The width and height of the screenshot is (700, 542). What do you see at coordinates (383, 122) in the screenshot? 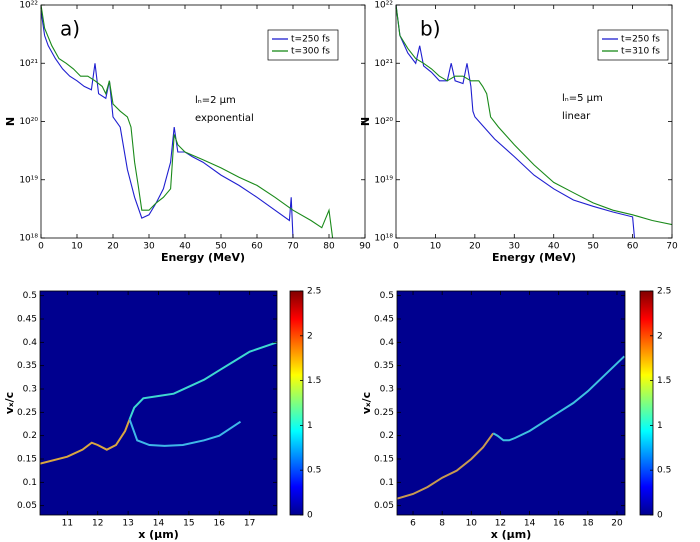
I see `y-tick-label: 10²⁰` at bounding box center [383, 122].